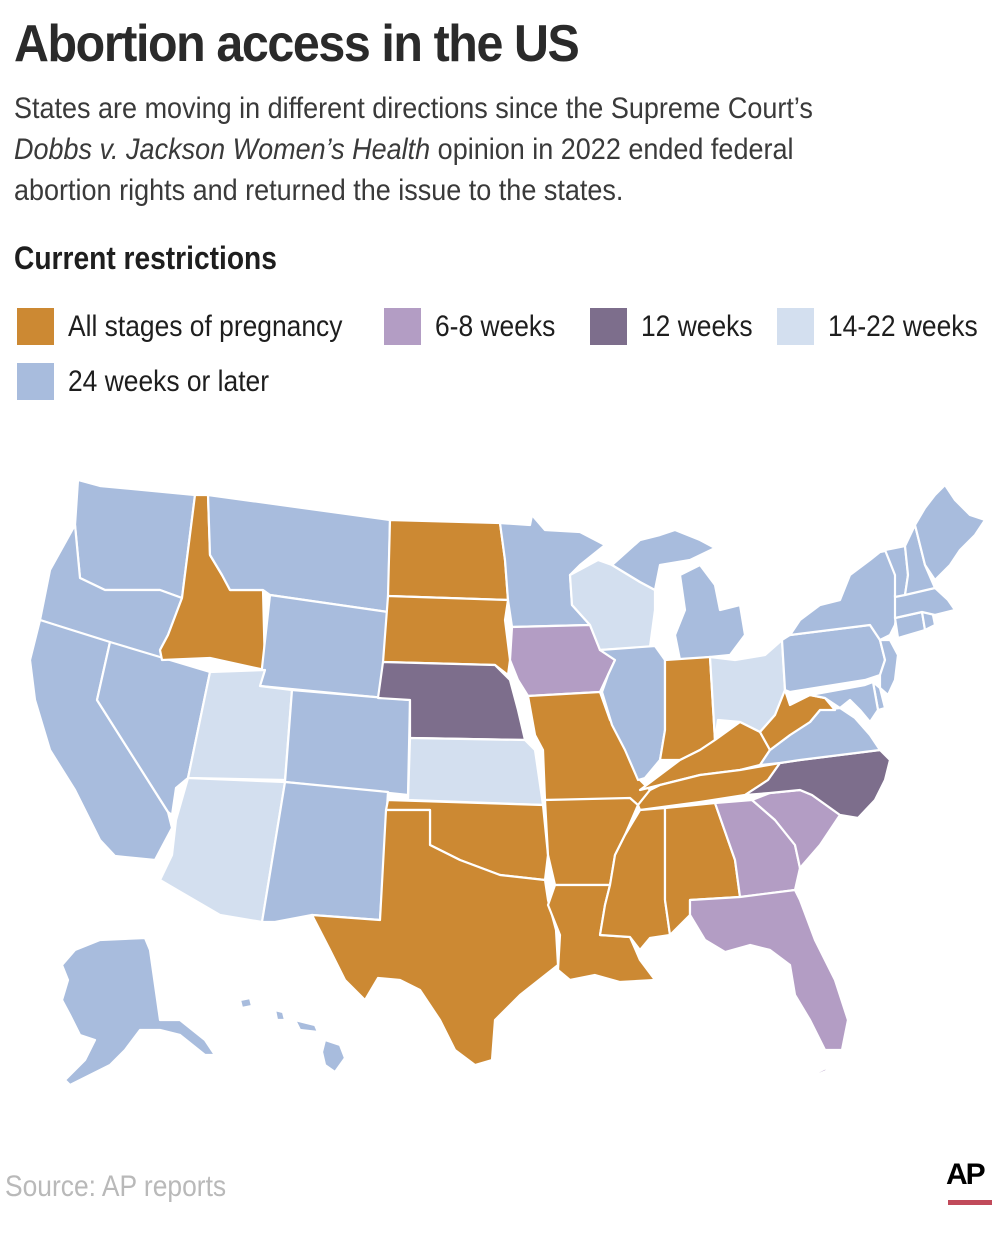 This screenshot has width=1000, height=1233. What do you see at coordinates (612, 605) in the screenshot?
I see `state-WI` at bounding box center [612, 605].